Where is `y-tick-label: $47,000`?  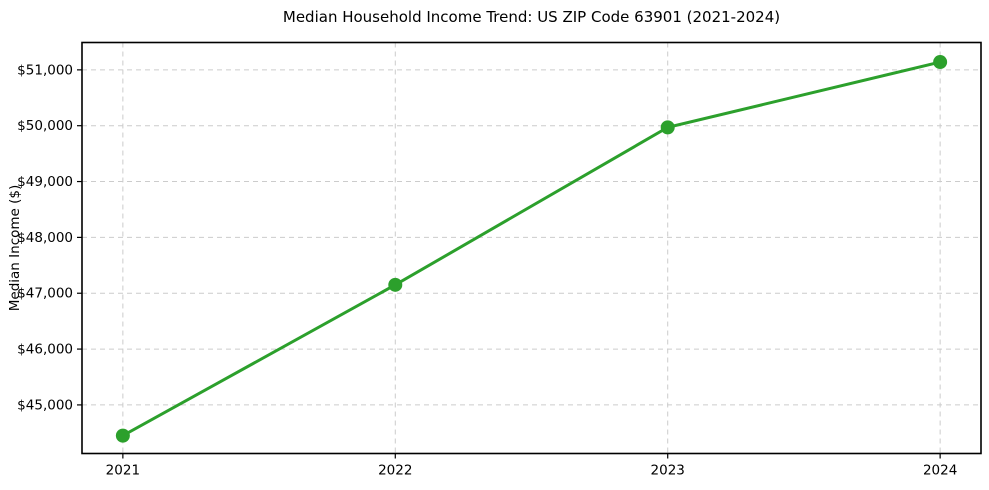 y-tick-label: $47,000 is located at coordinates (45, 294).